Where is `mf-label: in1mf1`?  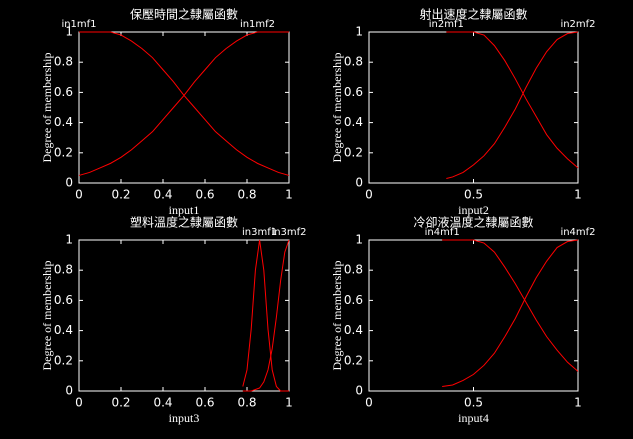
mf-label: in1mf1 is located at coordinates (78, 24).